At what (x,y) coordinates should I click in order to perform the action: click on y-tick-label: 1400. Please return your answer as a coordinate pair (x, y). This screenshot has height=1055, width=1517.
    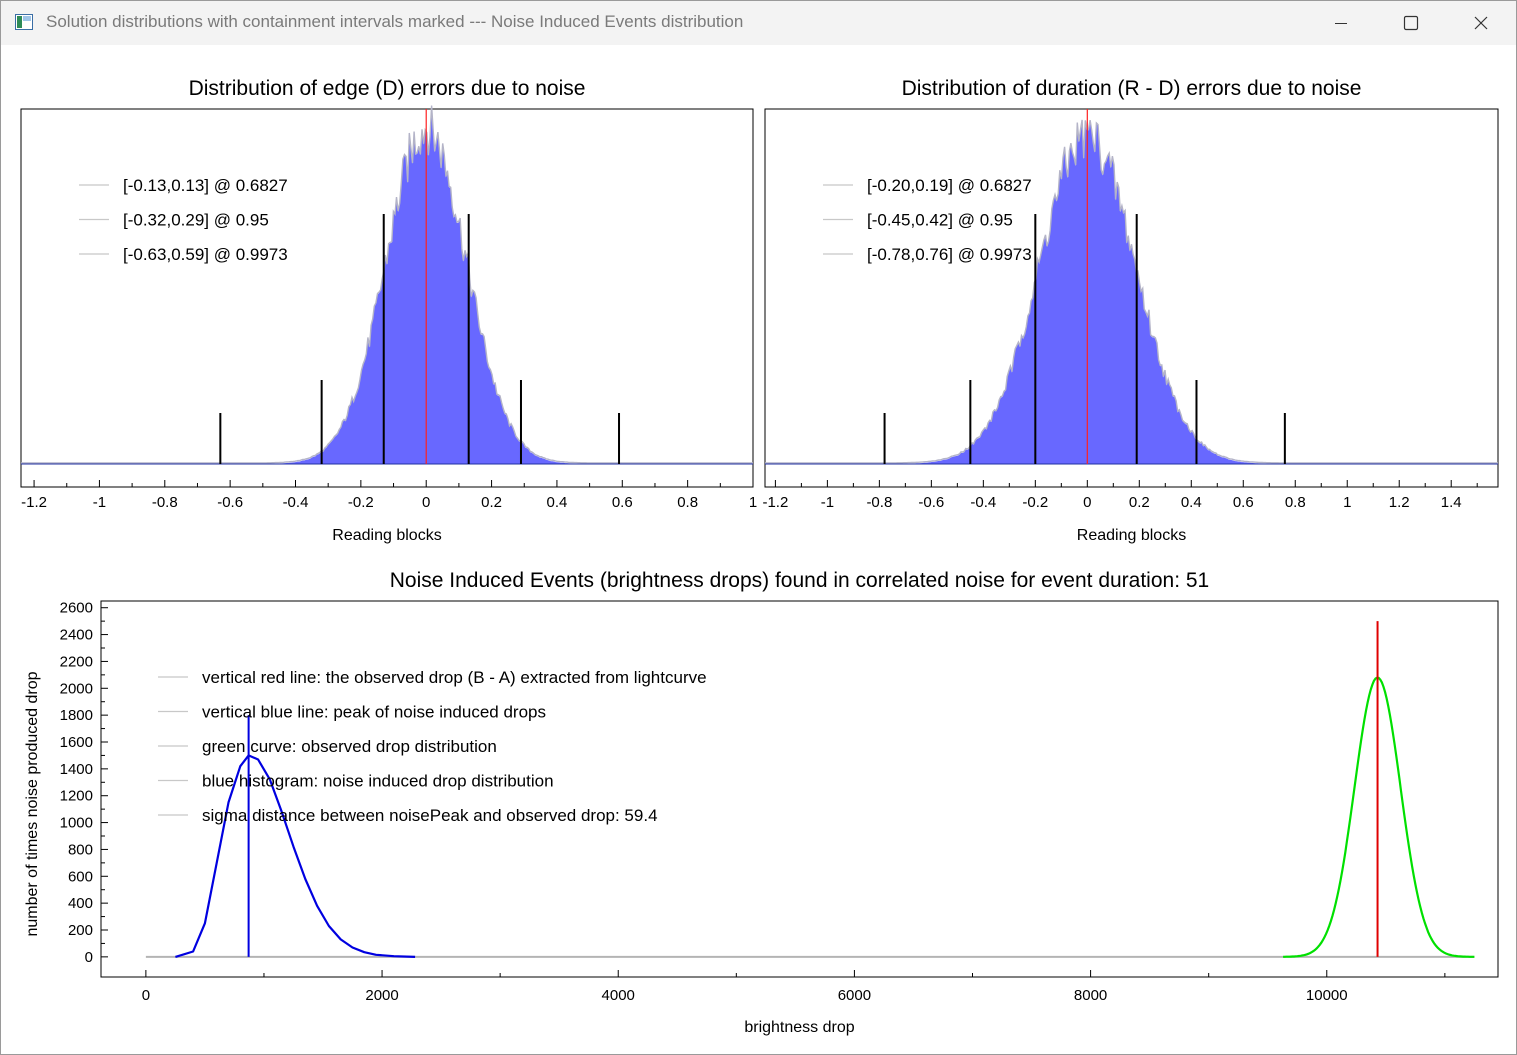
    Looking at the image, I should click on (76, 769).